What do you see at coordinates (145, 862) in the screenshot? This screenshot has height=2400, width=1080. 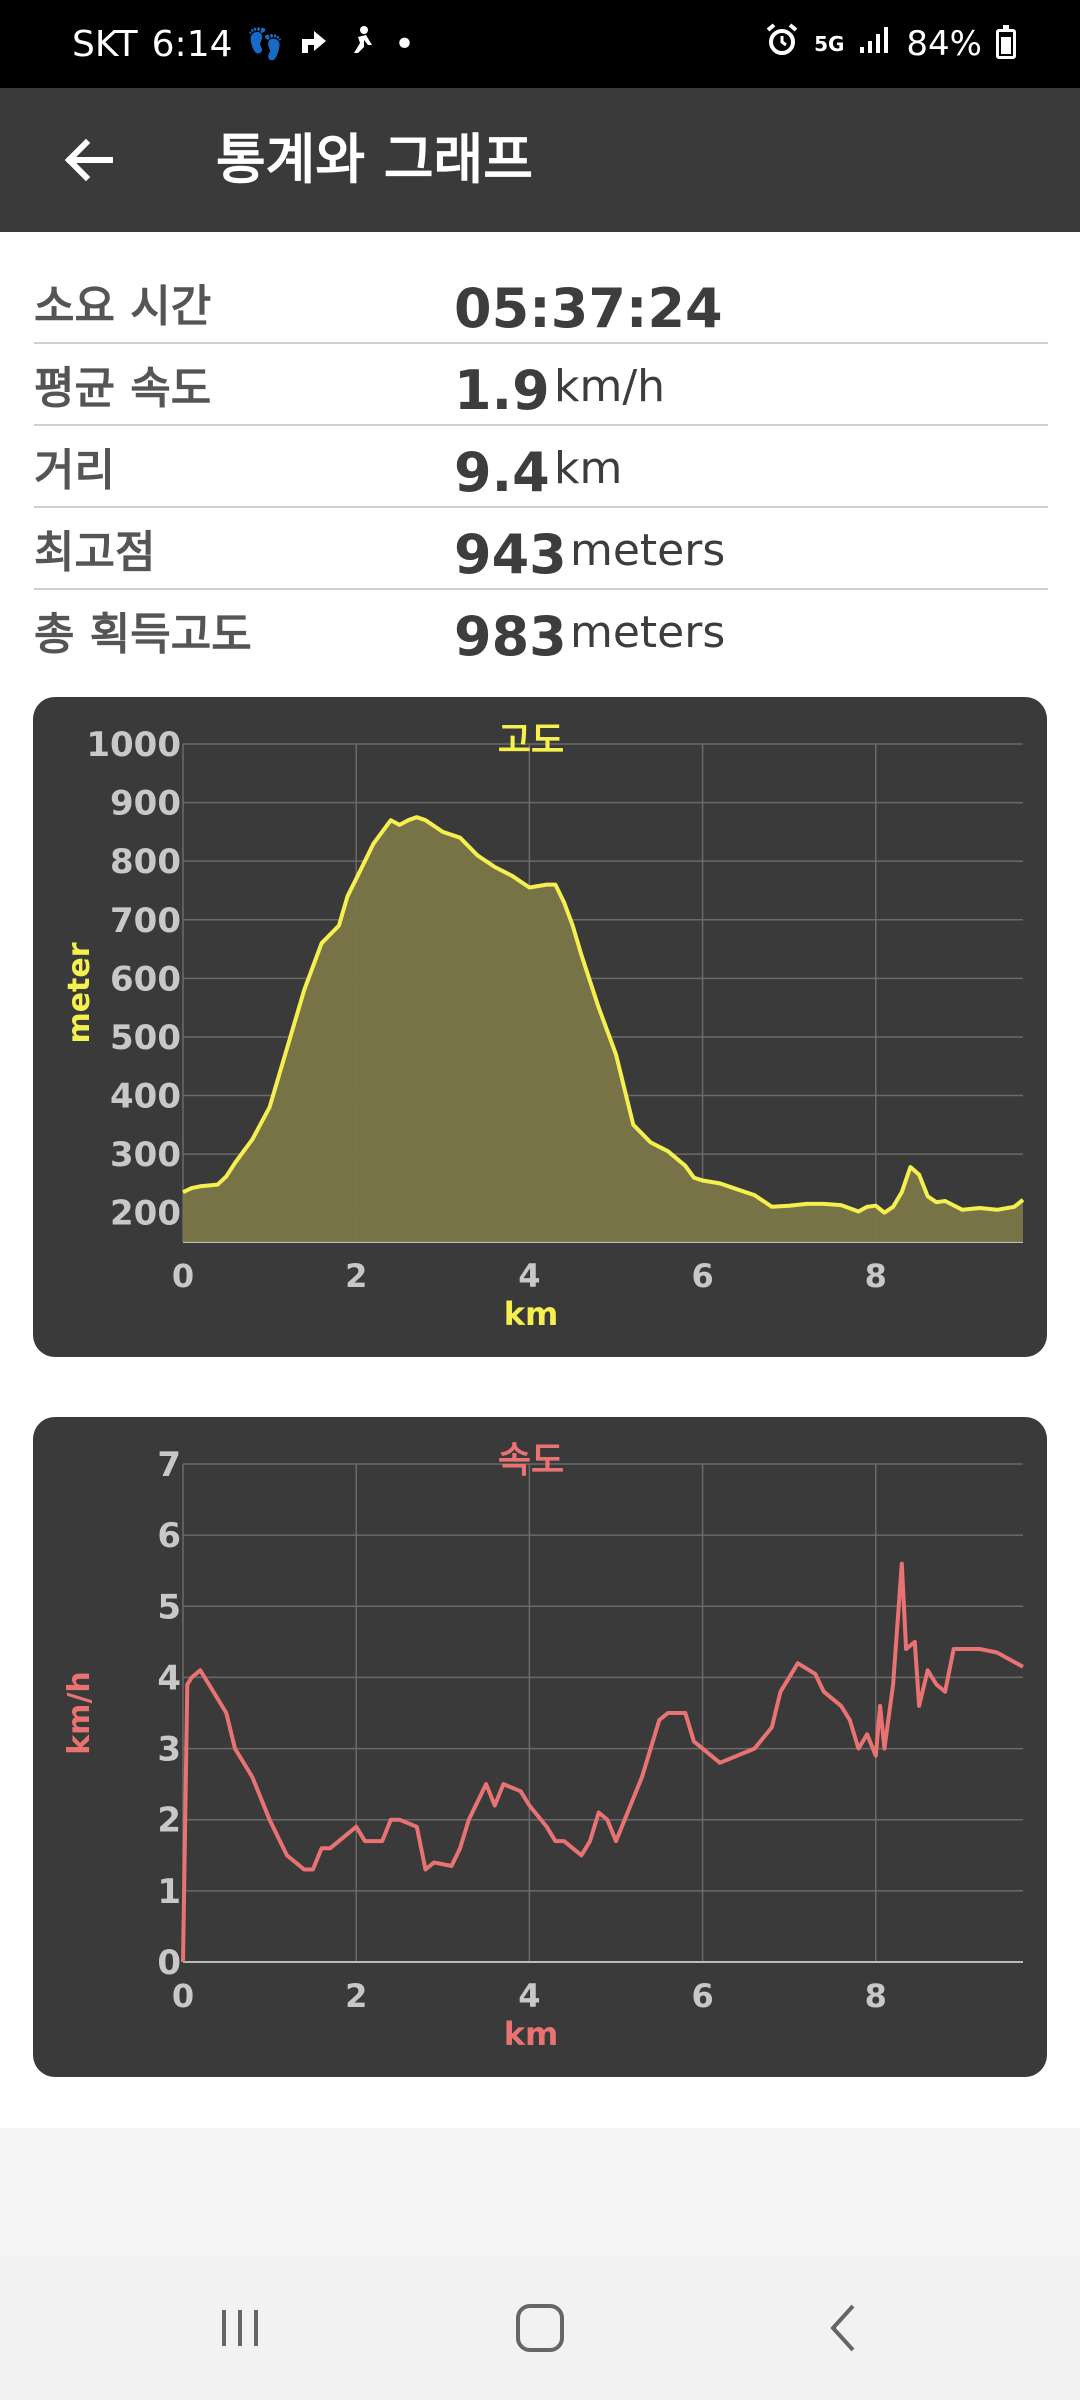 I see `altitude-y-tick-label: 800` at bounding box center [145, 862].